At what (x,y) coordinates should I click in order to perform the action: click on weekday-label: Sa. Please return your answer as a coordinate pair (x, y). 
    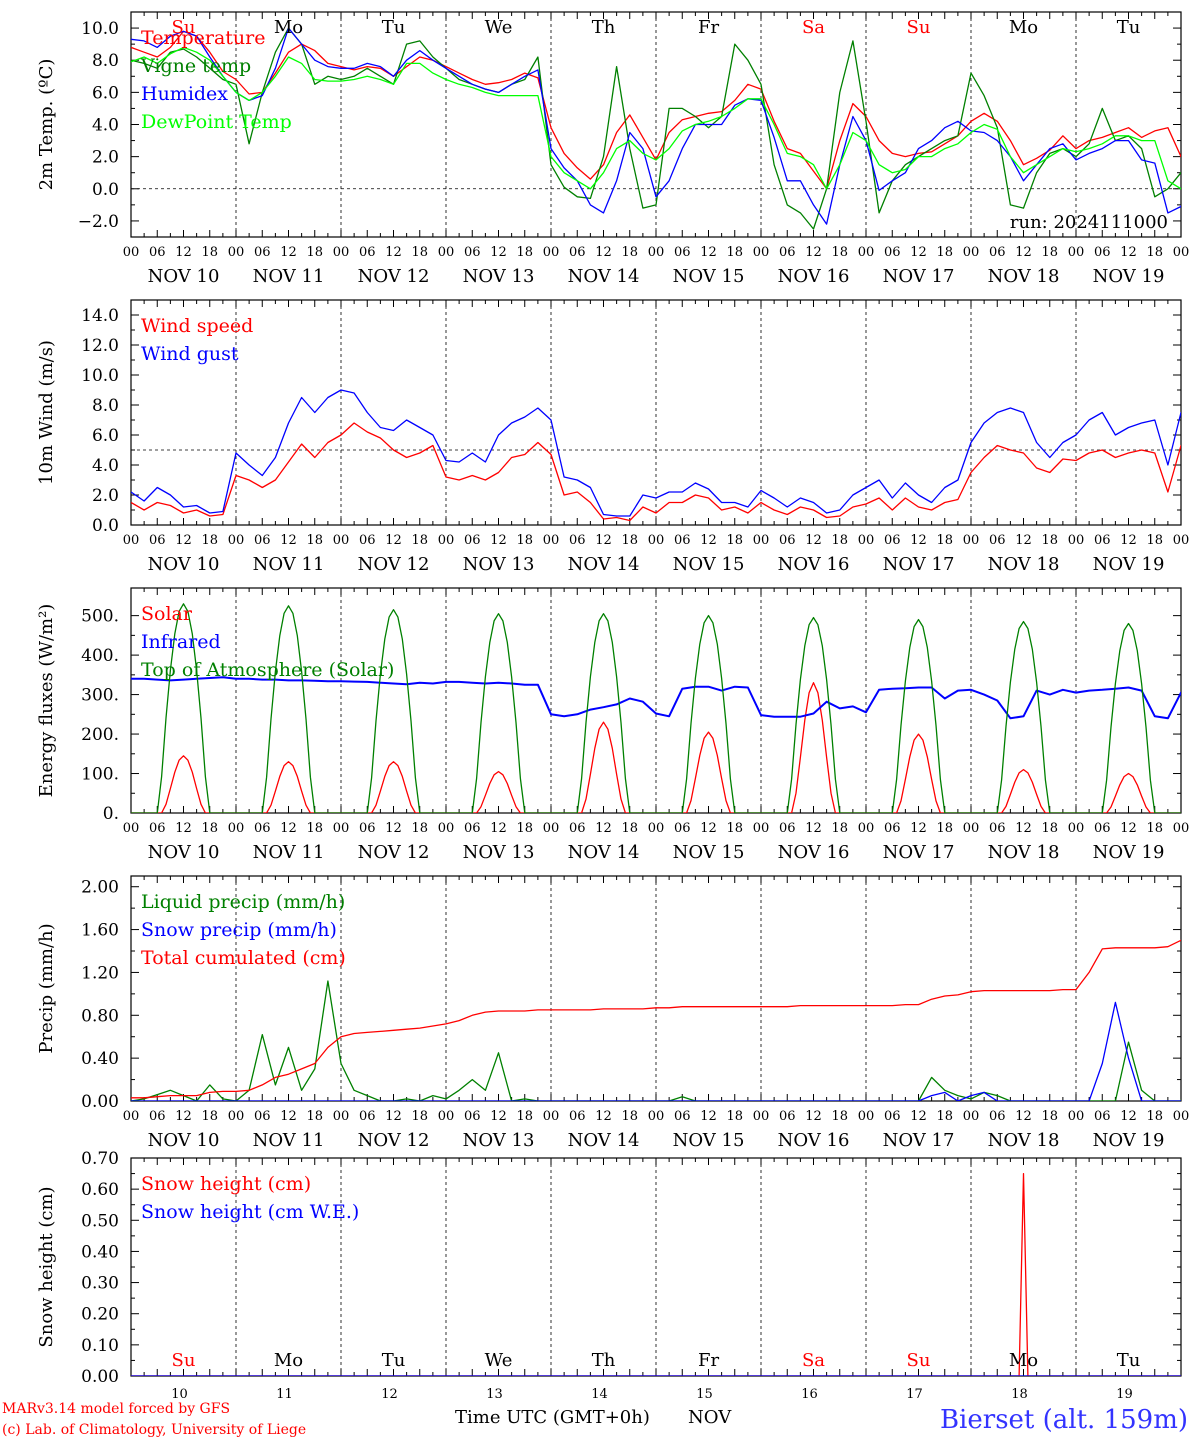
    Looking at the image, I should click on (813, 1360).